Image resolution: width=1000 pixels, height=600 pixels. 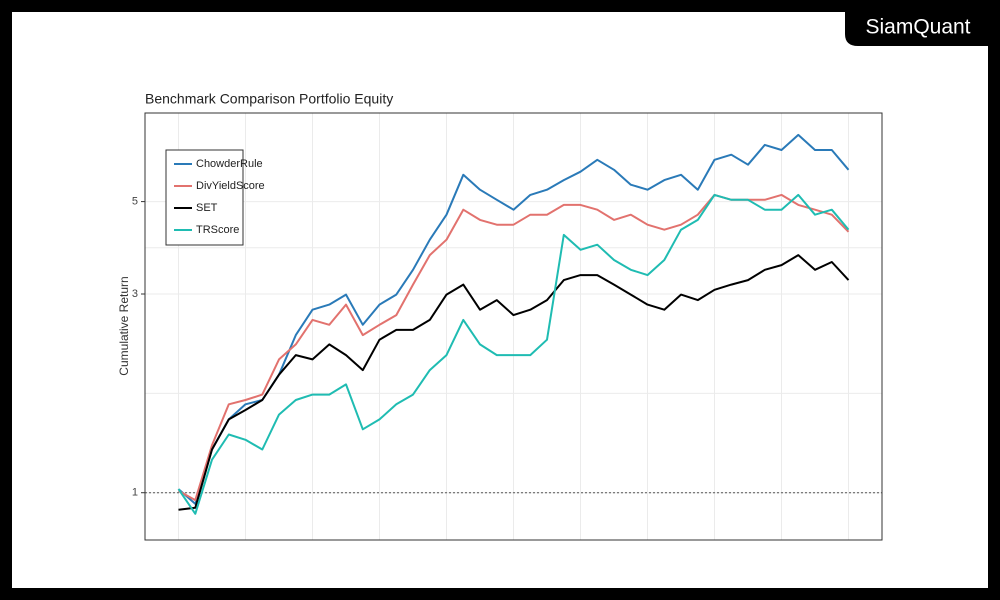 I want to click on legend-label: DivYieldScore, so click(x=230, y=186).